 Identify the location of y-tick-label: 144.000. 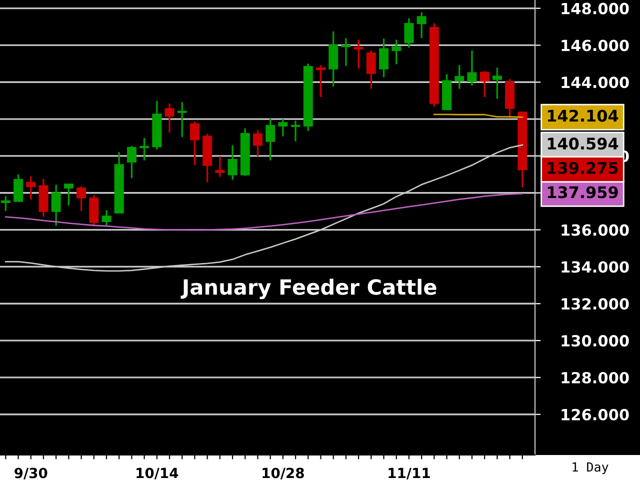
(595, 82).